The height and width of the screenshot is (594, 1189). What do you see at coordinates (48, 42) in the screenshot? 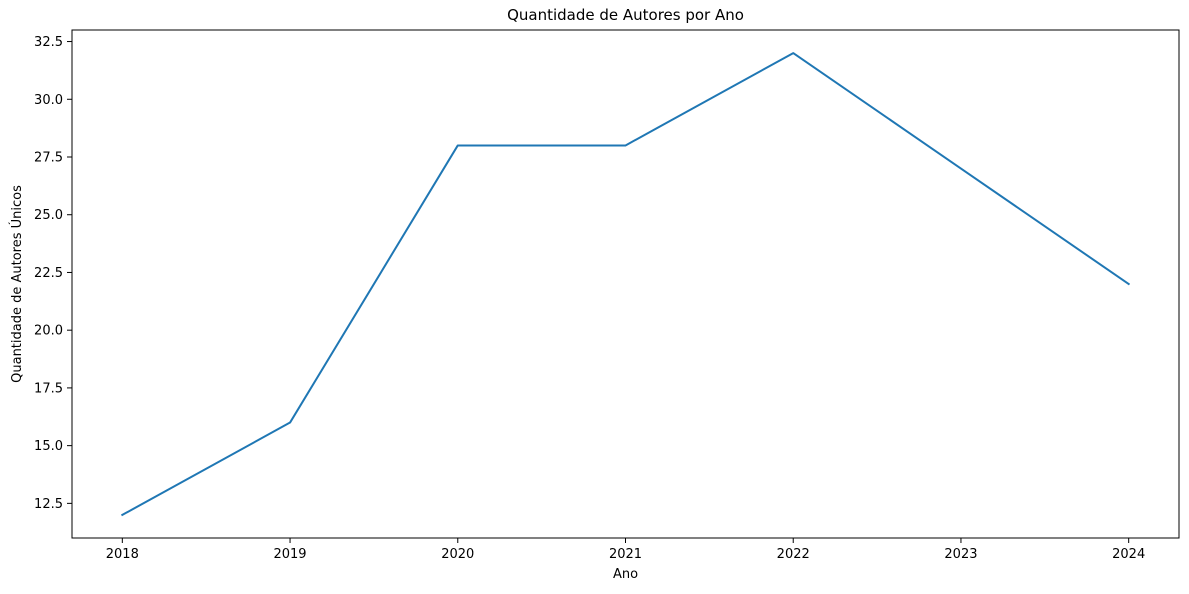
I see `y-tick-label: 32.5` at bounding box center [48, 42].